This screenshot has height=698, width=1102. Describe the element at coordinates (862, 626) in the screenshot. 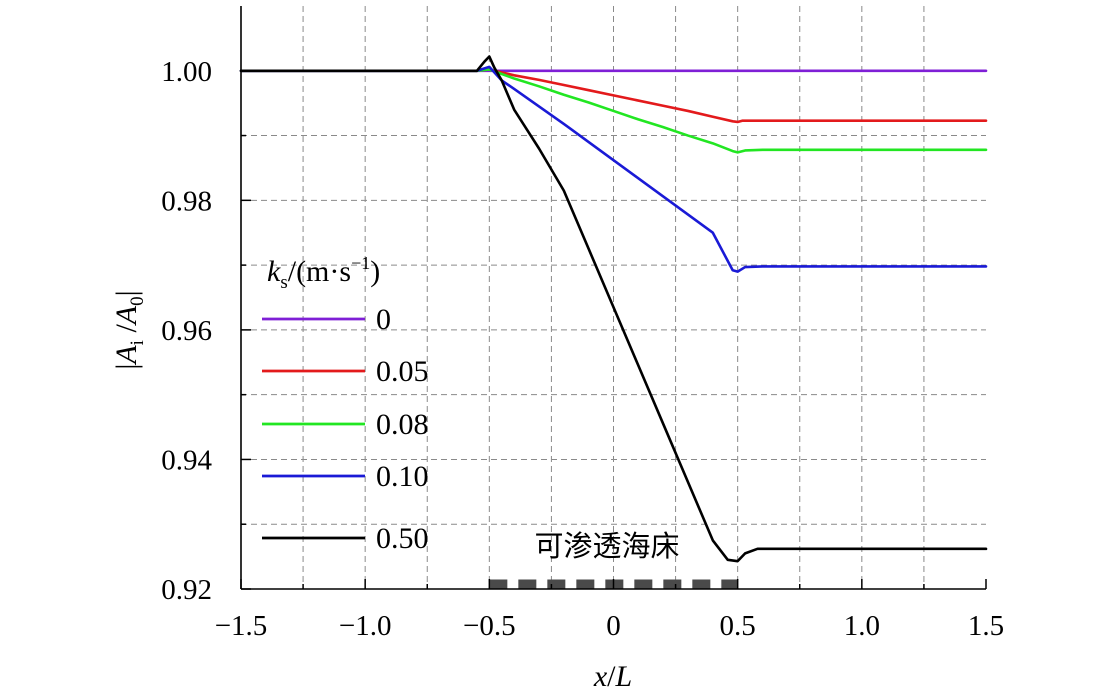

I see `x-tick-label: 1.0` at that location.